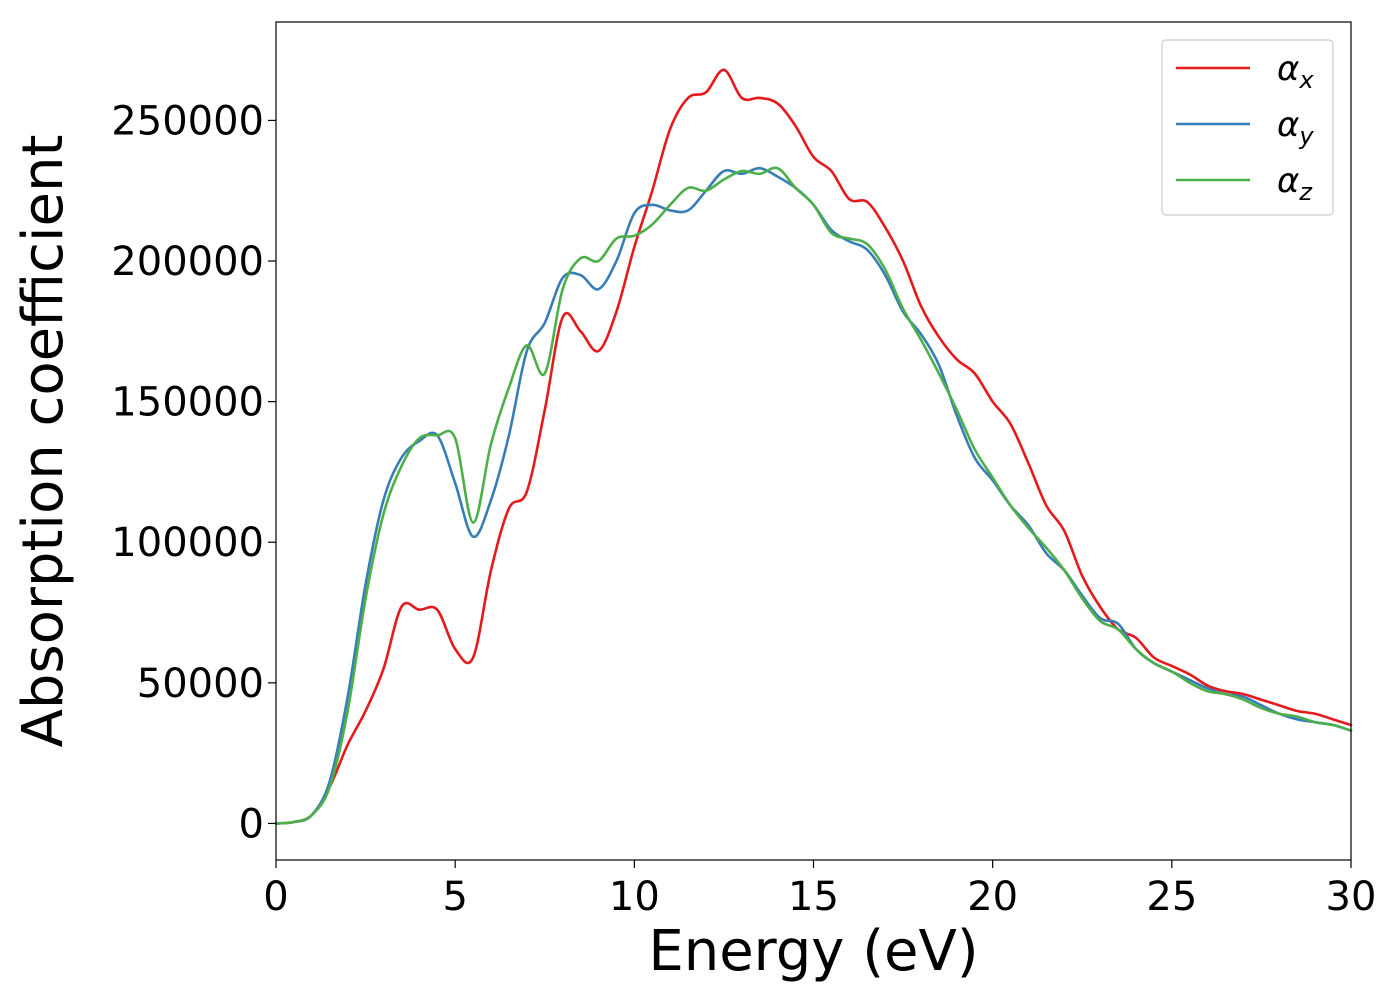 This screenshot has height=1005, width=1400. What do you see at coordinates (634, 897) in the screenshot?
I see `x-tick-label: 10` at bounding box center [634, 897].